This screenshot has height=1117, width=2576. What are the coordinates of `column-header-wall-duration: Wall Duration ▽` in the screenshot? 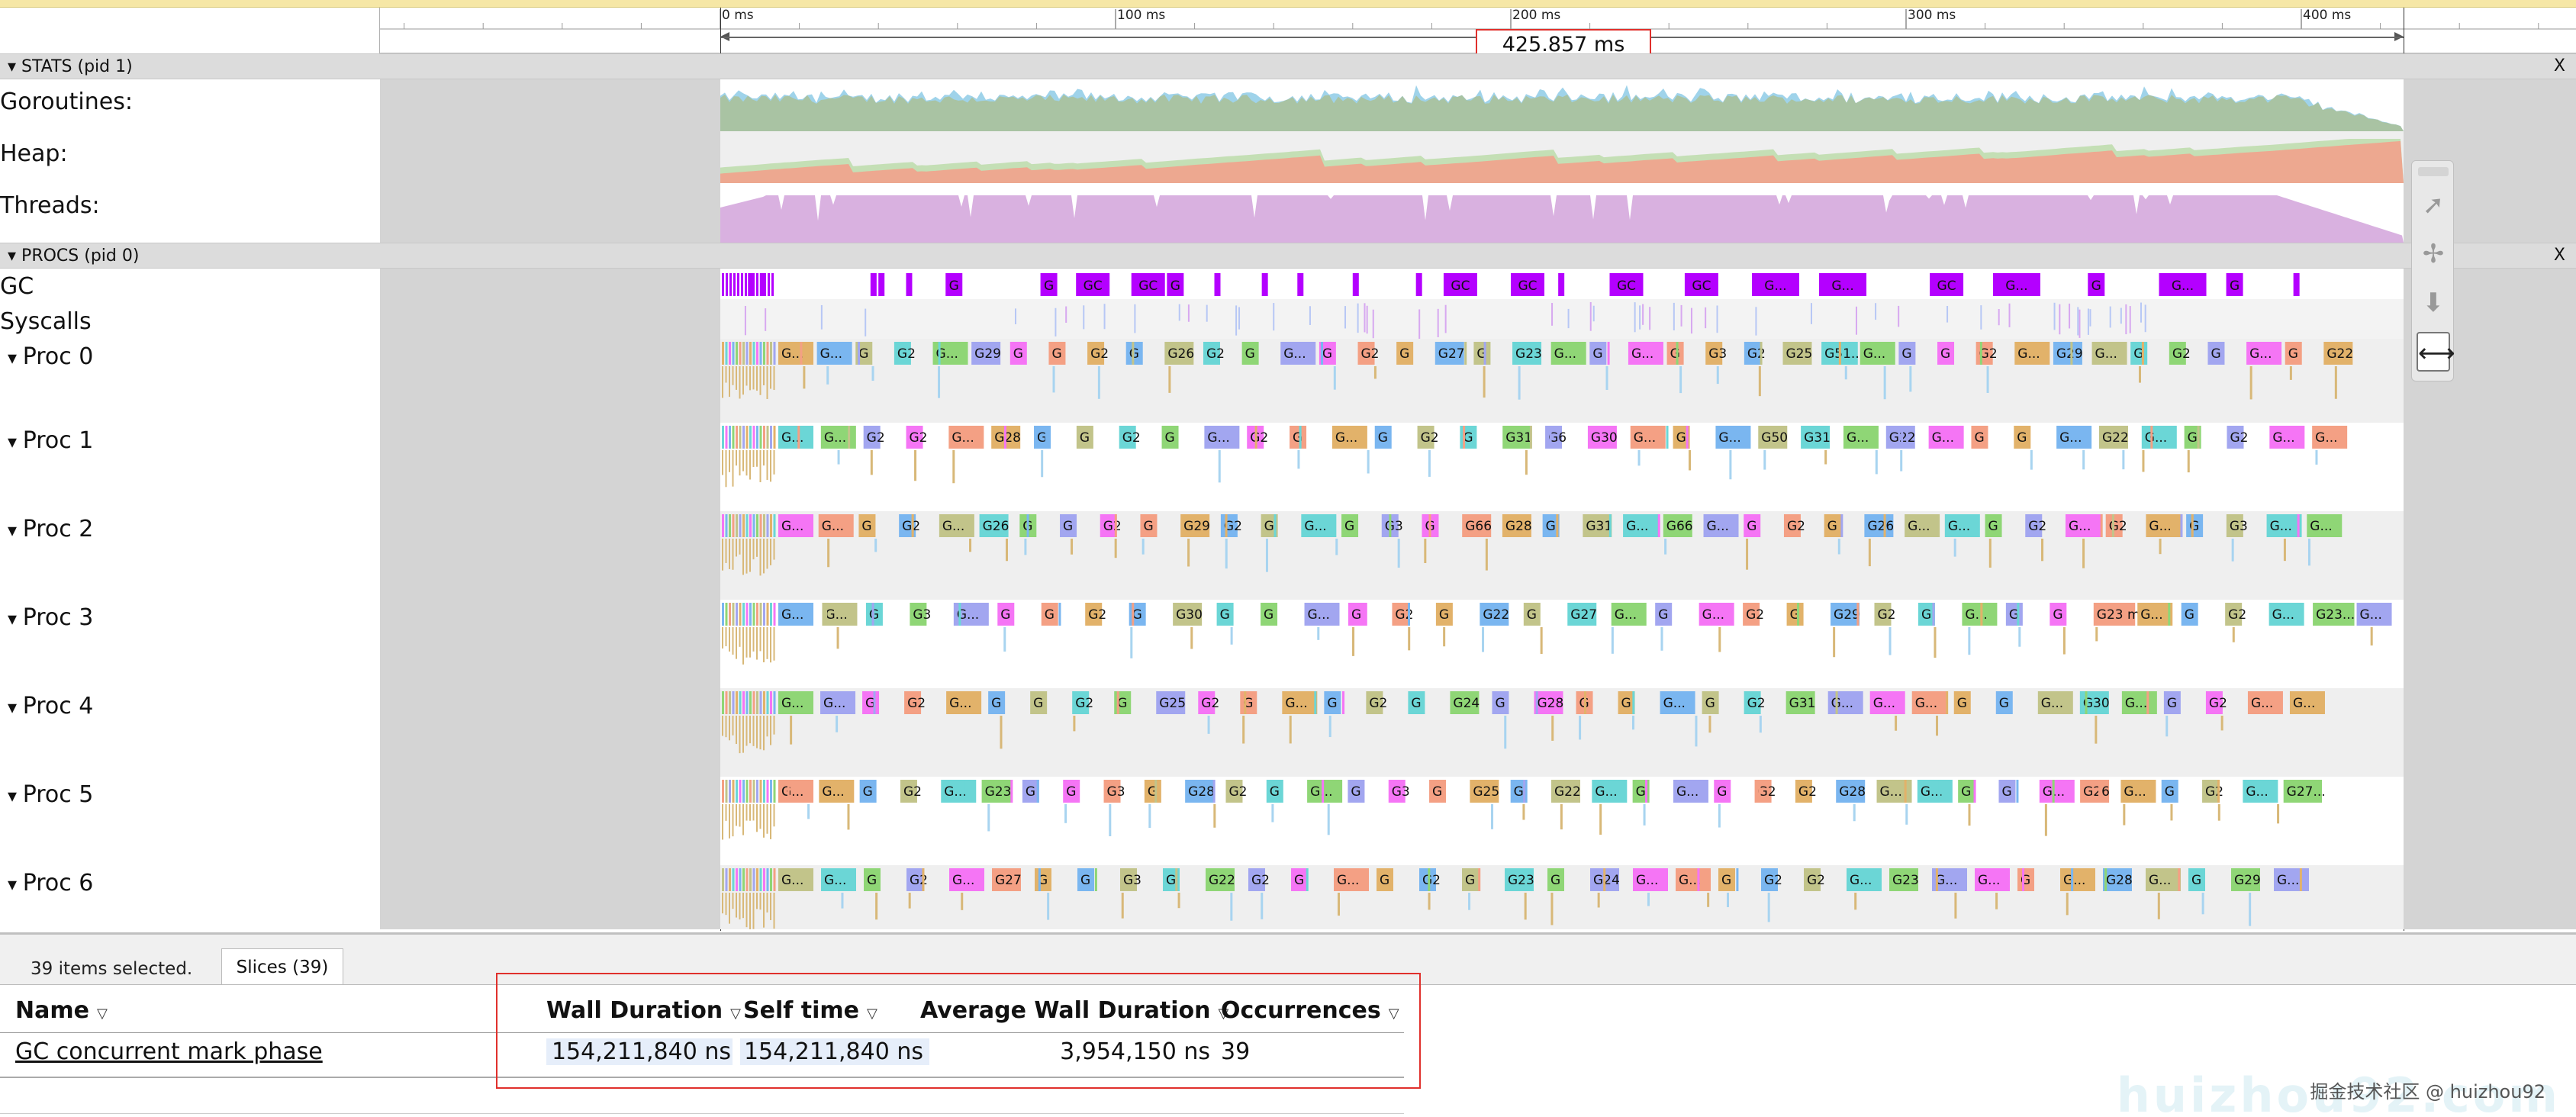 It's located at (644, 1010).